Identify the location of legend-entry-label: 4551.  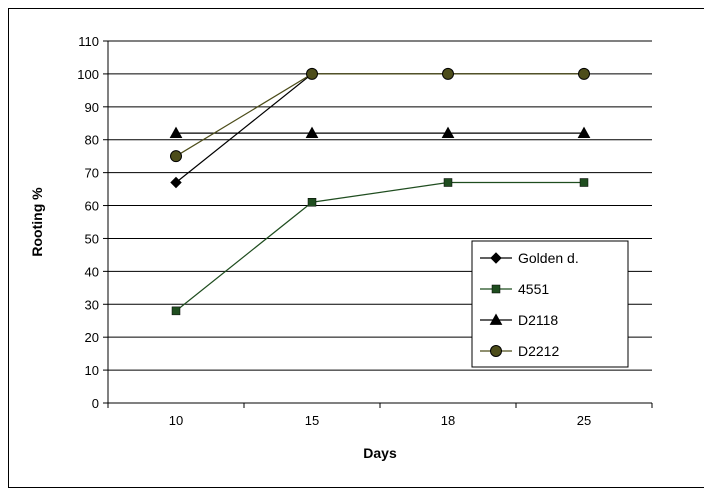
(533, 289).